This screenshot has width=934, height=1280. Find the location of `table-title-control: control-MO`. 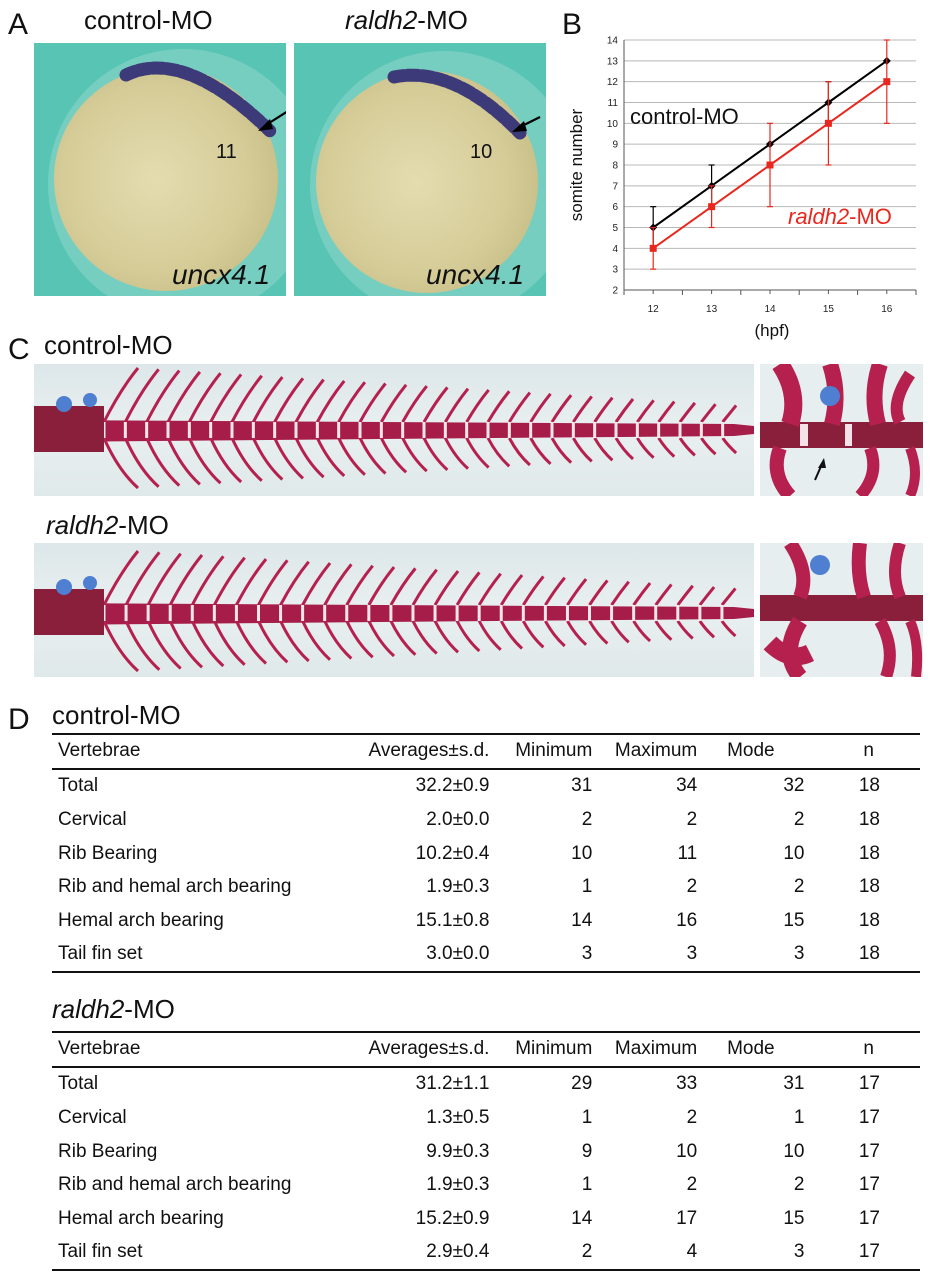

table-title-control: control-MO is located at coordinates (116, 715).